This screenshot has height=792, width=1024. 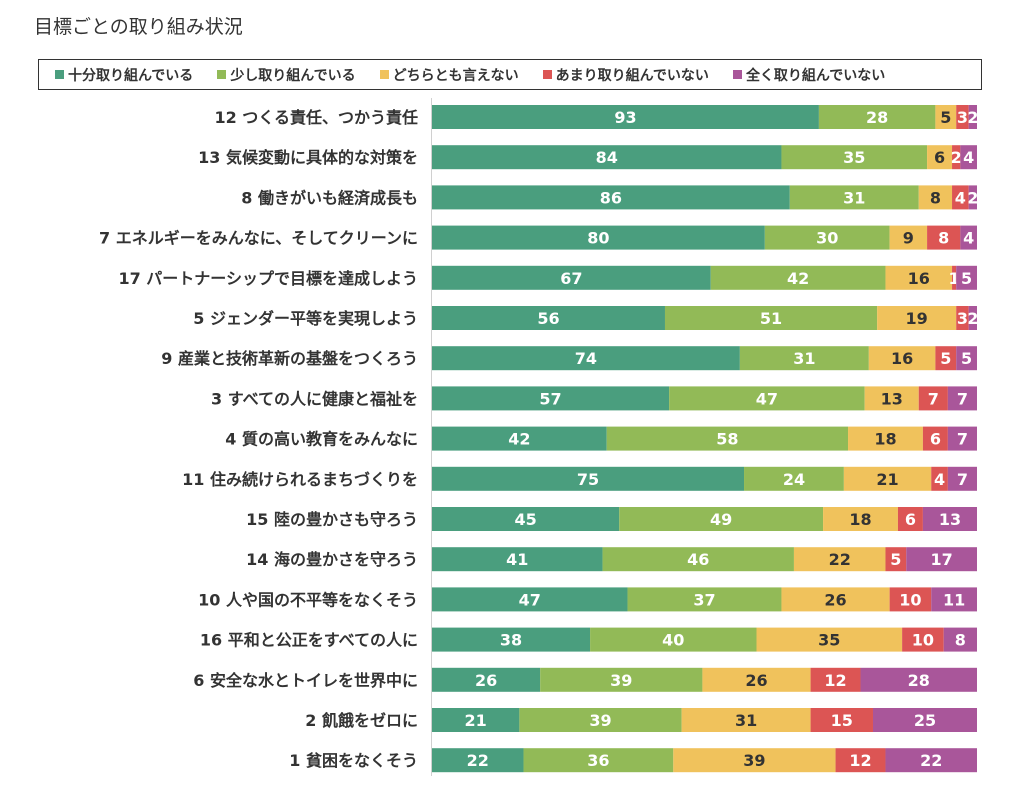 I want to click on category-label: 6 安全な水とトイレを世界中に, so click(x=305, y=680).